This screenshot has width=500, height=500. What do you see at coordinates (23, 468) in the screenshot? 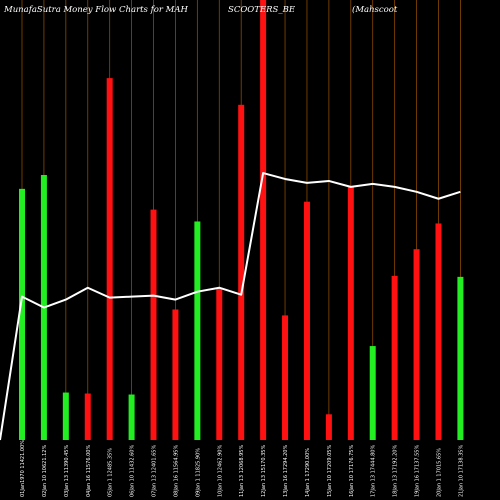
I see `x-tick-label: 01Jan1970 11421.00%` at bounding box center [23, 468].